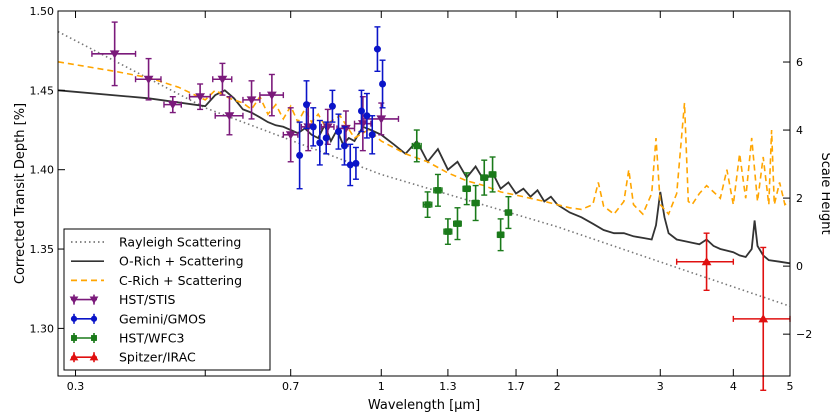 The height and width of the screenshot is (419, 830). I want to click on x-tick-label: 2, so click(557, 386).